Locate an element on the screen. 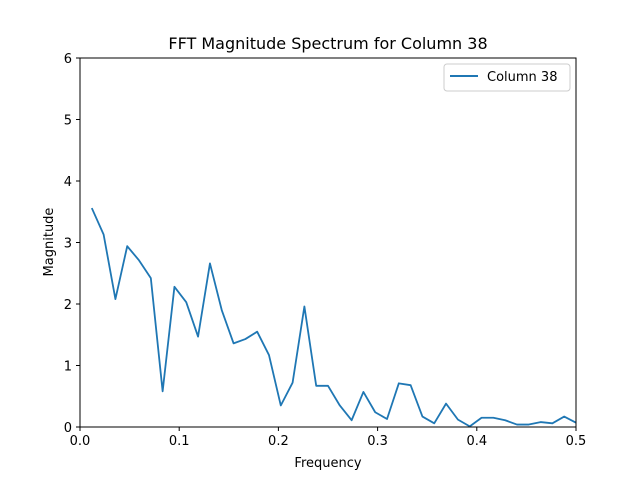 This screenshot has height=480, width=640. y-tick-label: 3 is located at coordinates (68, 244).